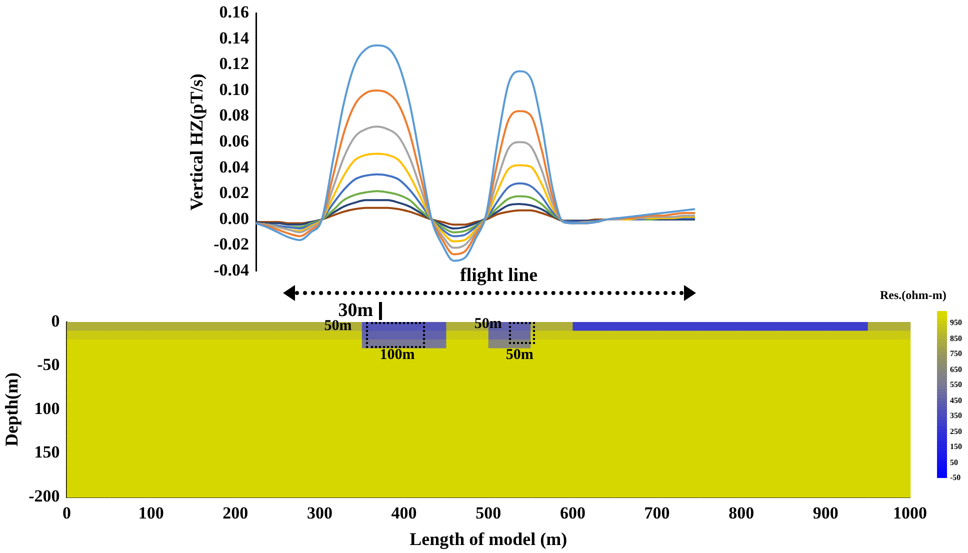  Describe the element at coordinates (573, 513) in the screenshot. I see `x-tick-label: 600` at that location.